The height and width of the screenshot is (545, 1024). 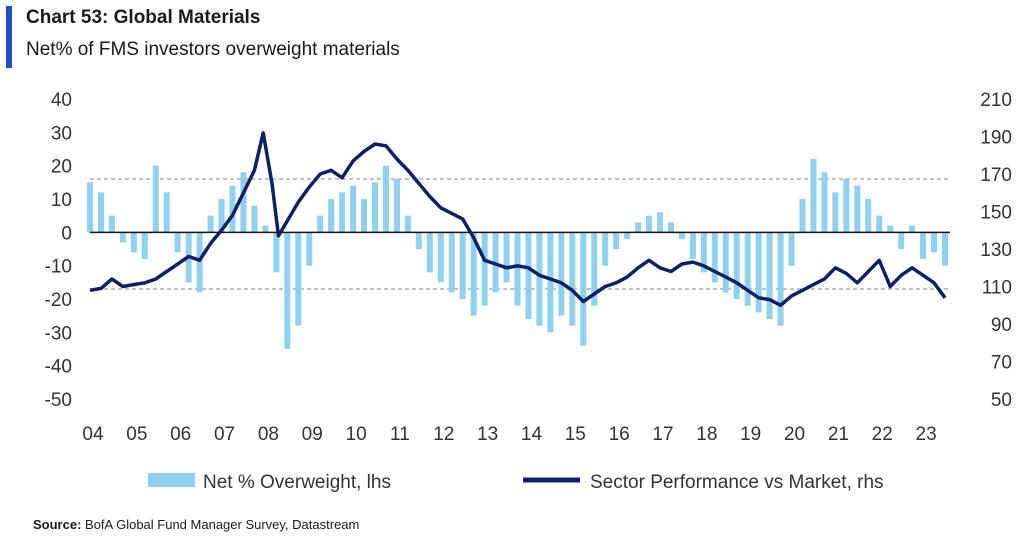 What do you see at coordinates (575, 434) in the screenshot?
I see `x-tick-label: 15` at bounding box center [575, 434].